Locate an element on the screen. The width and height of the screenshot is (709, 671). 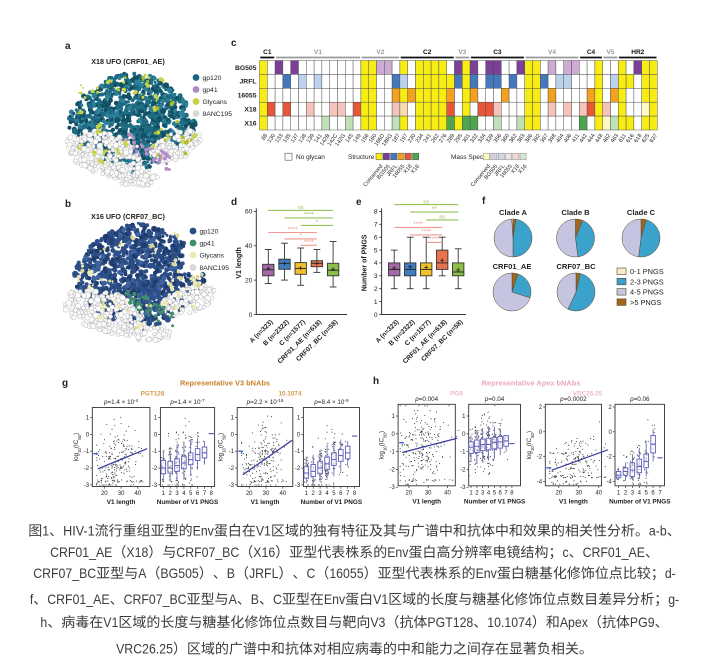
svg-text: 7 is located at coordinates (506, 493).